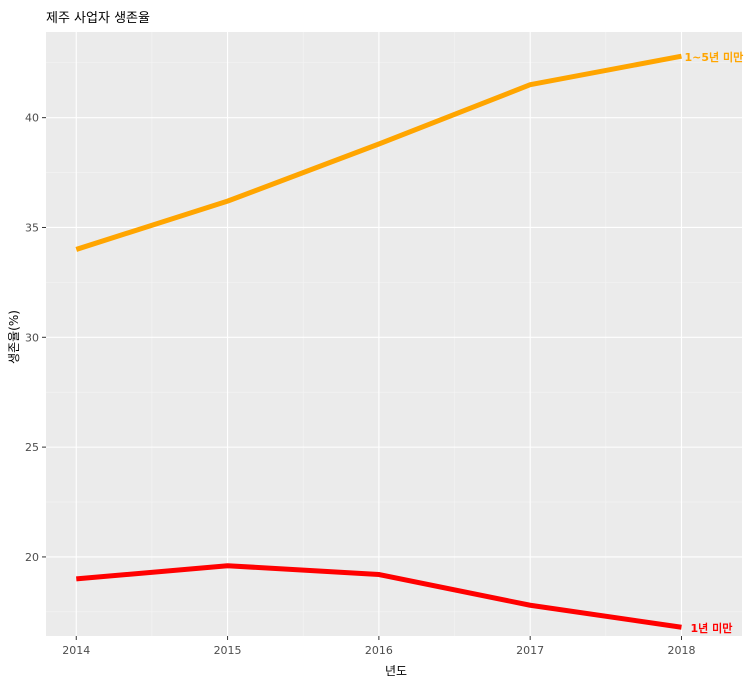 The height and width of the screenshot is (684, 752). I want to click on y-tick-label: 35, so click(32, 227).